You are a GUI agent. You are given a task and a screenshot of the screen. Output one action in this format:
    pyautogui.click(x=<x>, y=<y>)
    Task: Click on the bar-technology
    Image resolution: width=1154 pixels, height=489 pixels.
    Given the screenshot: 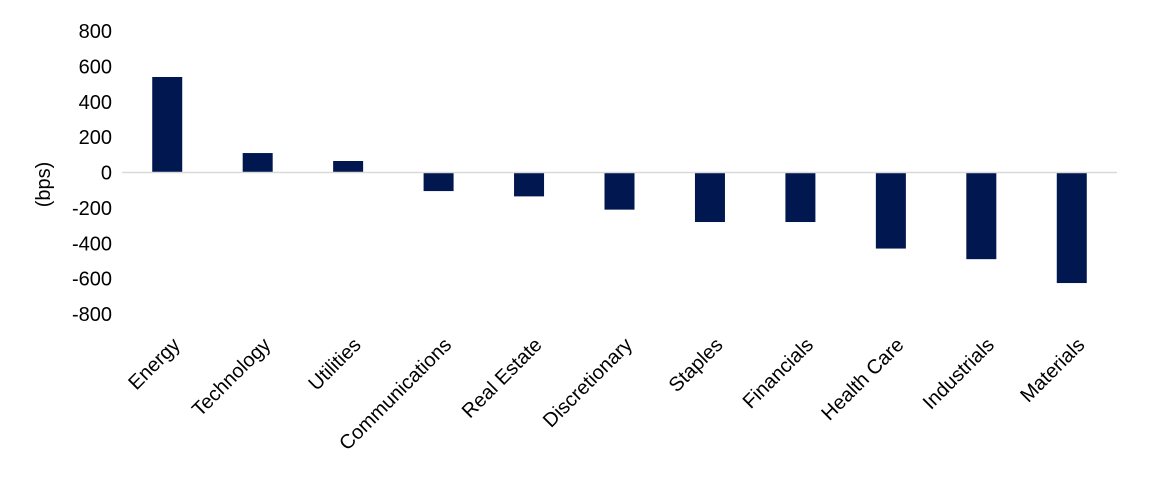 What is the action you would take?
    pyautogui.click(x=257, y=163)
    